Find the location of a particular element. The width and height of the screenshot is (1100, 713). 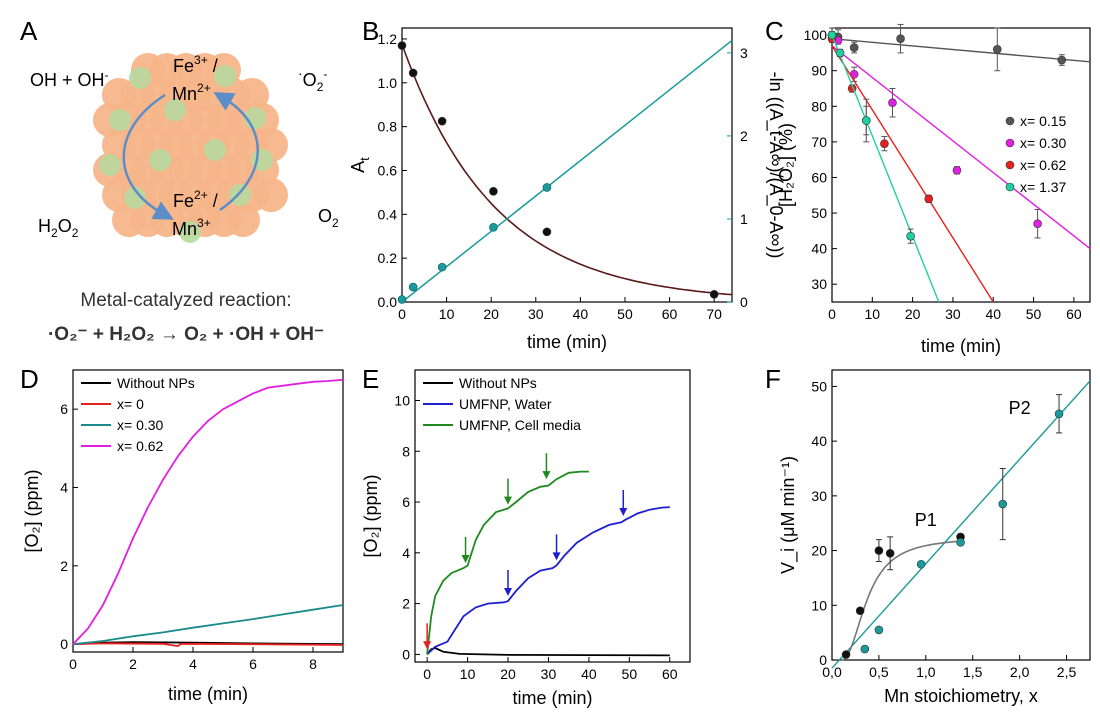

panel-f-xlabel: Mn stoichiometry, x is located at coordinates (961, 696).